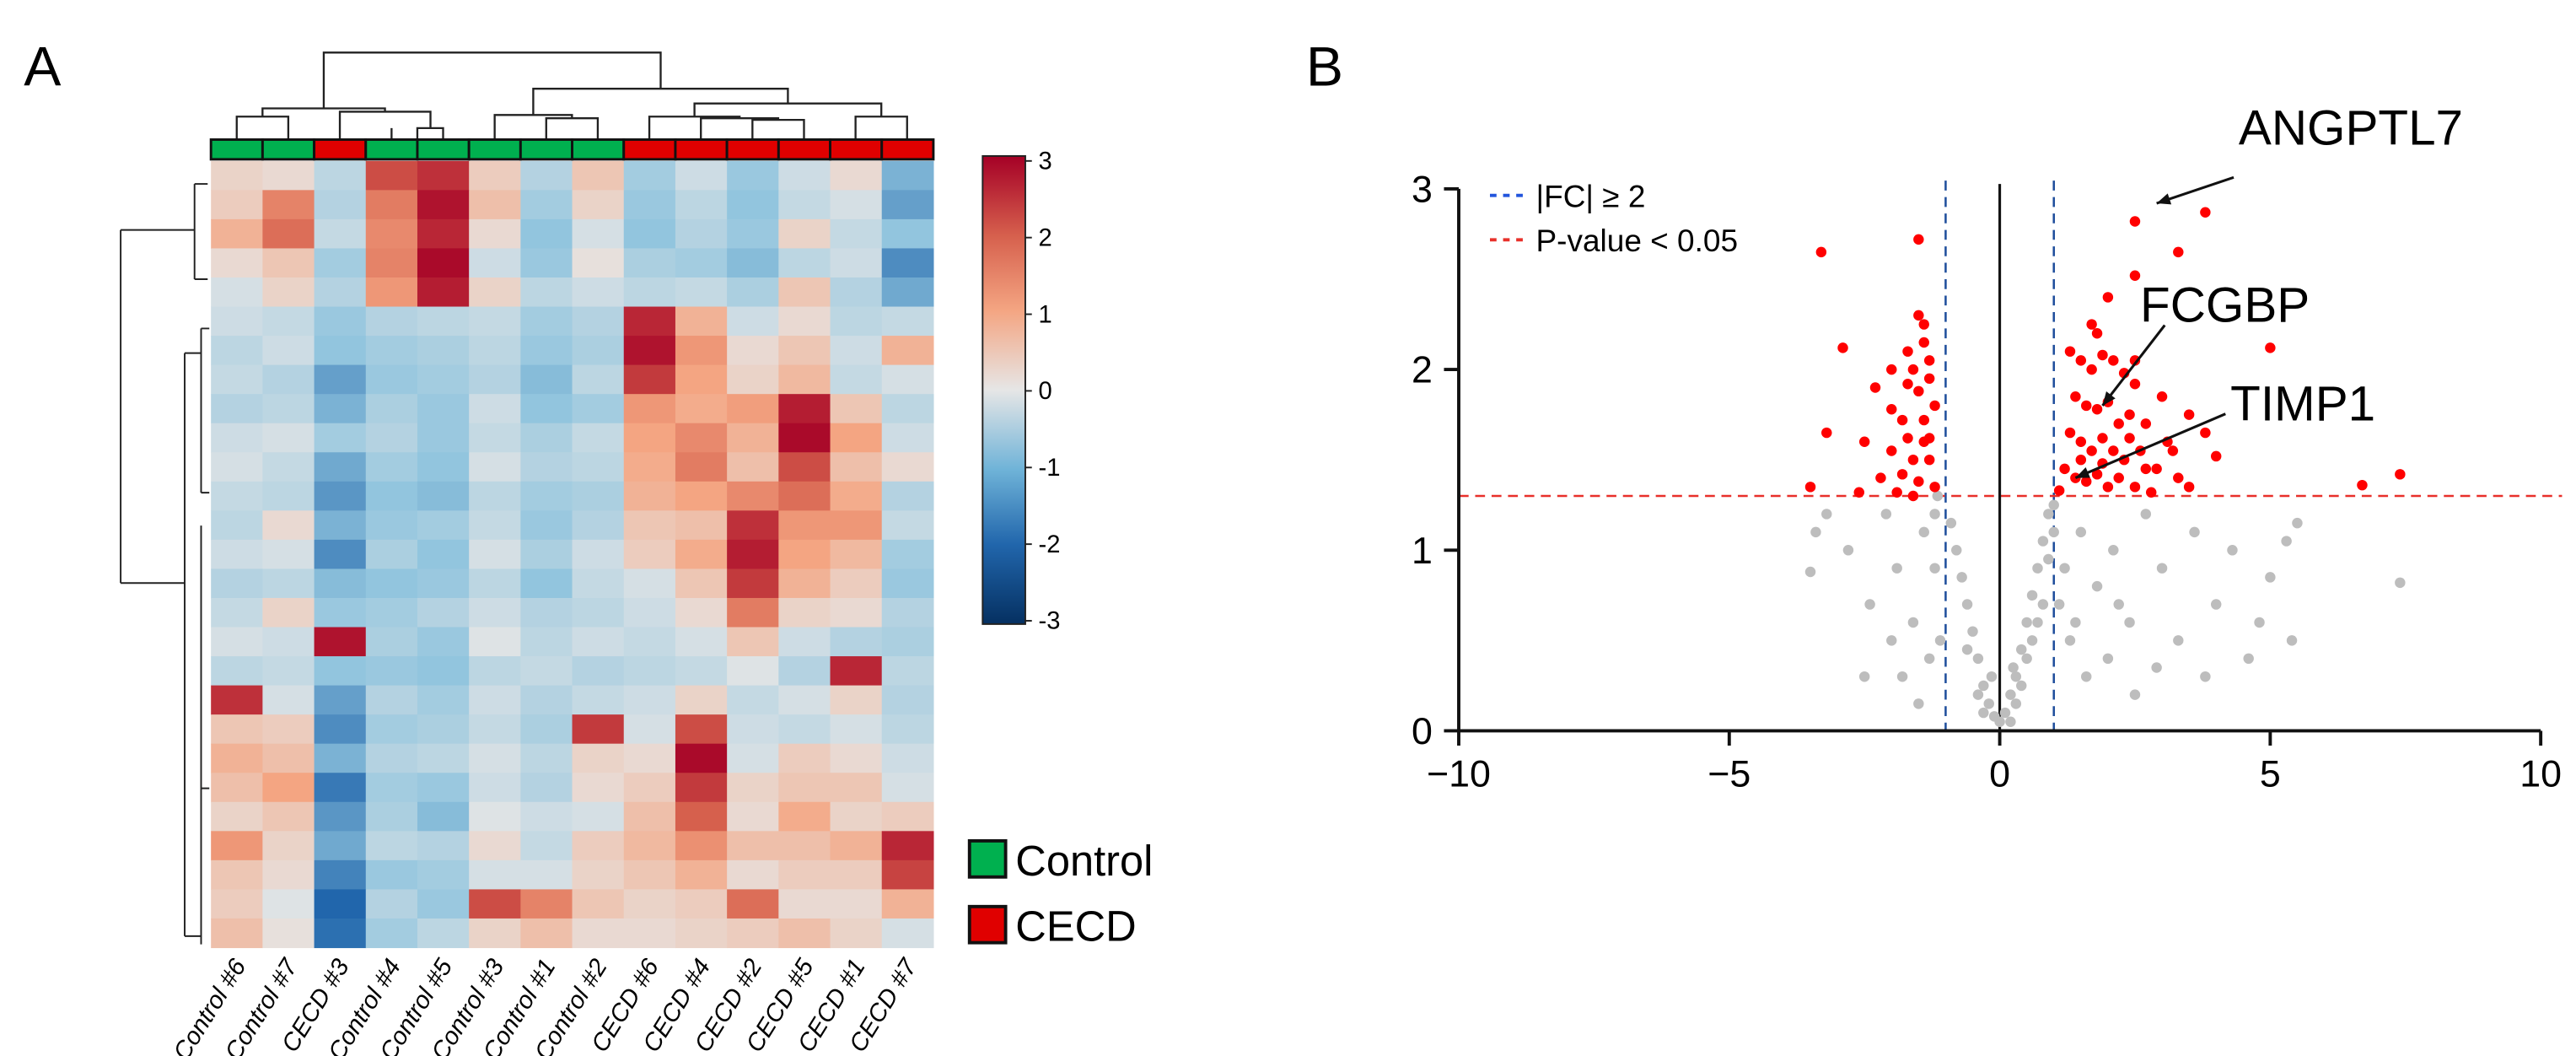  Describe the element at coordinates (1003, 390) in the screenshot. I see `colorbar-gradient` at that location.